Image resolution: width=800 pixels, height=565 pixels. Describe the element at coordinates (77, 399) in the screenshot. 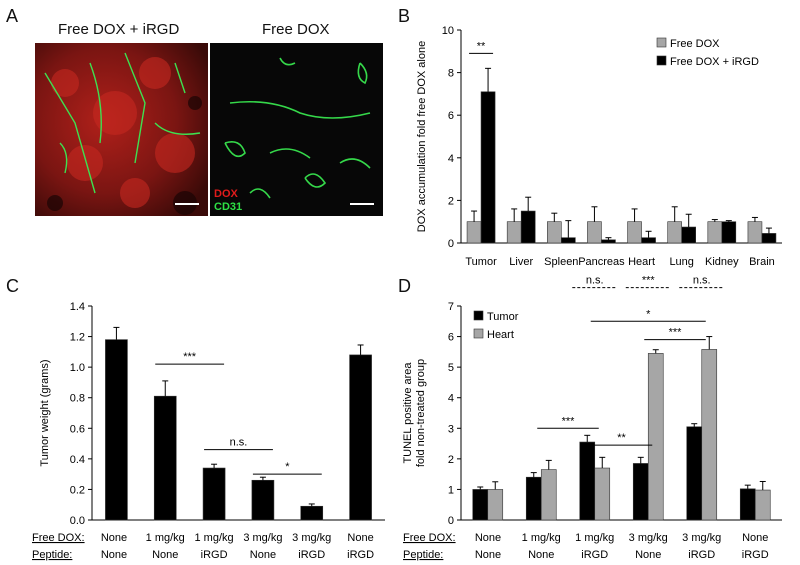

I see `chart-c-y-tick-label: 0.8` at that location.